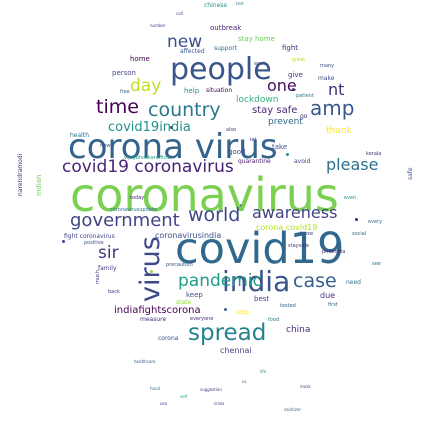  I want to click on word-please: please, so click(352, 164).